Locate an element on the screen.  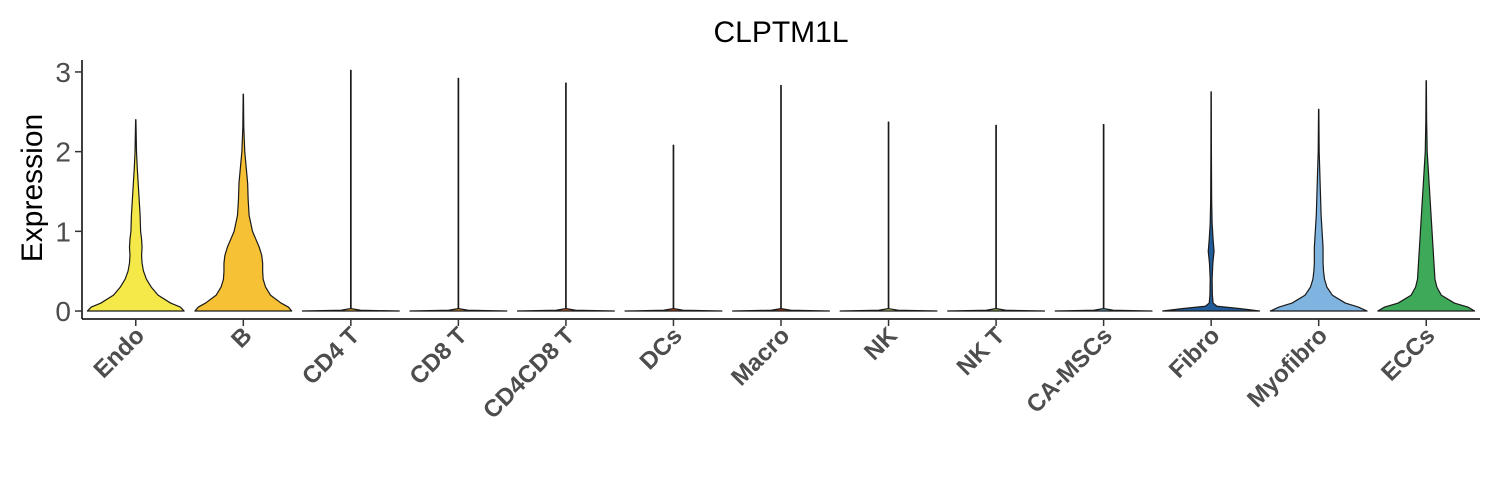
x-tick-label: NK is located at coordinates (881, 344).